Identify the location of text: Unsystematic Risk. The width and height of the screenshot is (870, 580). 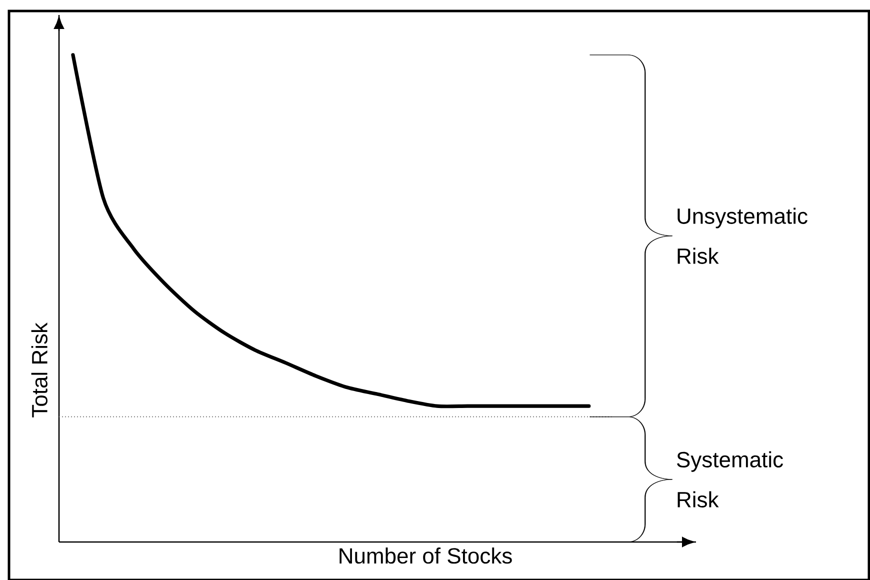
(743, 236).